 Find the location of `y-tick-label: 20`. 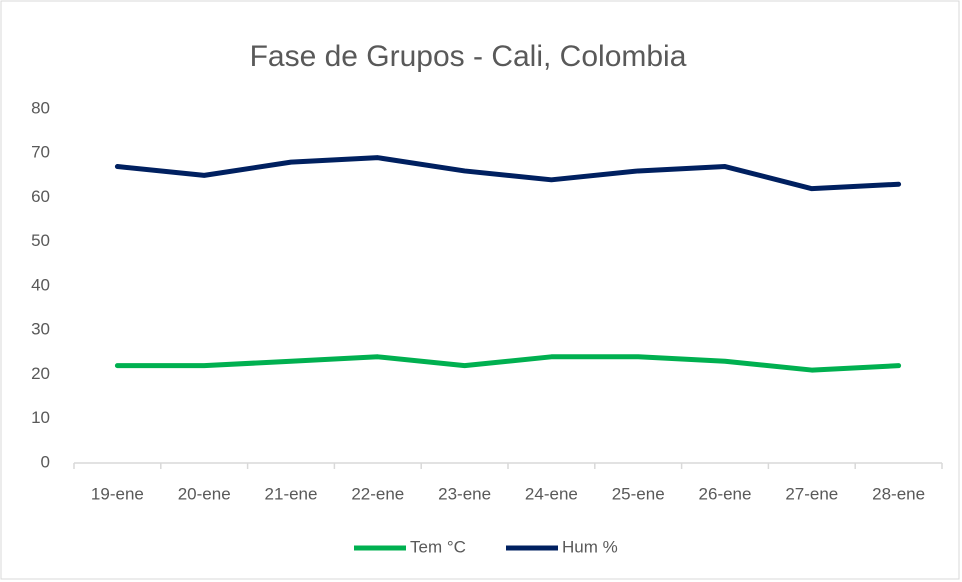

y-tick-label: 20 is located at coordinates (40, 373).